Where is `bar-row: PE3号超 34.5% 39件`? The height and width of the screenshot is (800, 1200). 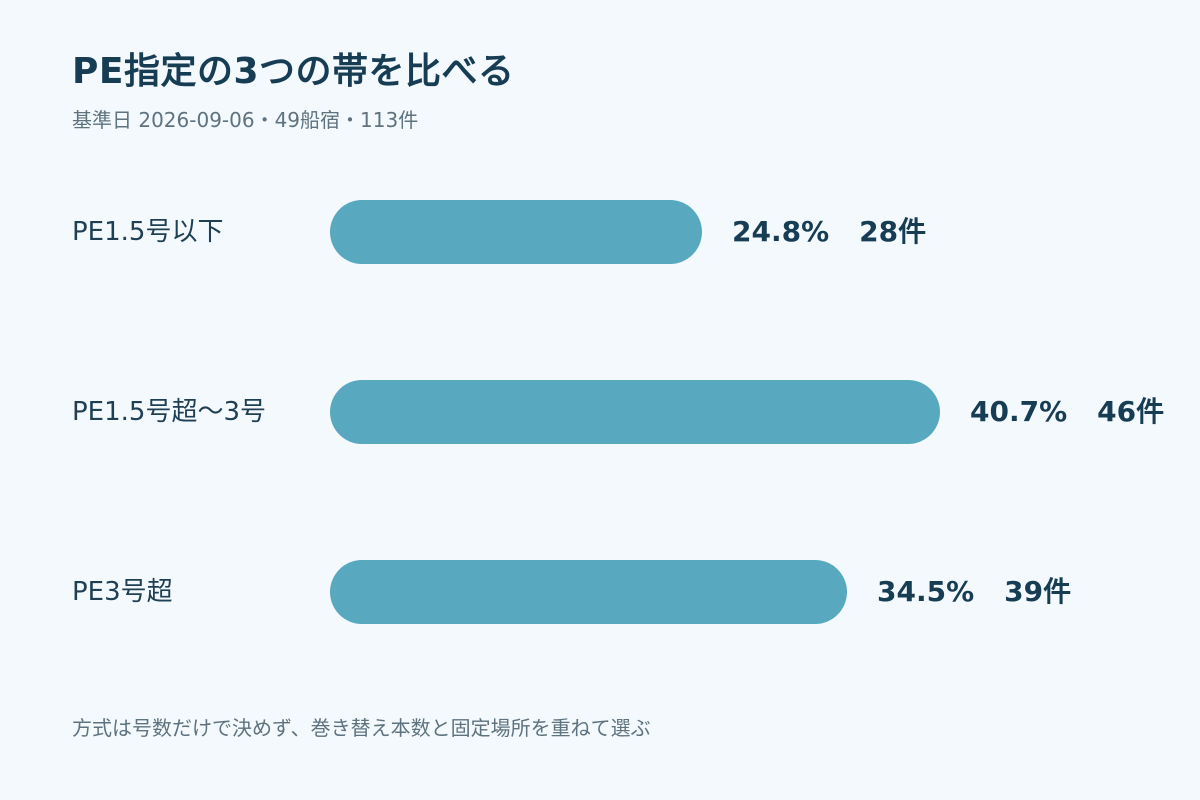 bar-row: PE3号超 34.5% 39件 is located at coordinates (600, 592).